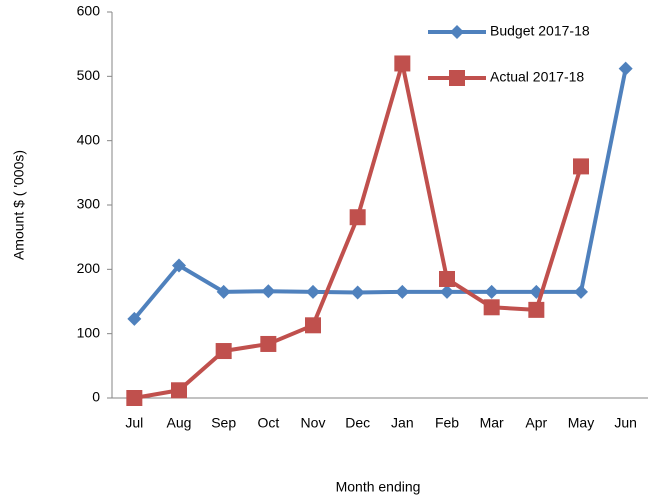 This screenshot has width=653, height=499. I want to click on x-tick-label: Apr, so click(536, 423).